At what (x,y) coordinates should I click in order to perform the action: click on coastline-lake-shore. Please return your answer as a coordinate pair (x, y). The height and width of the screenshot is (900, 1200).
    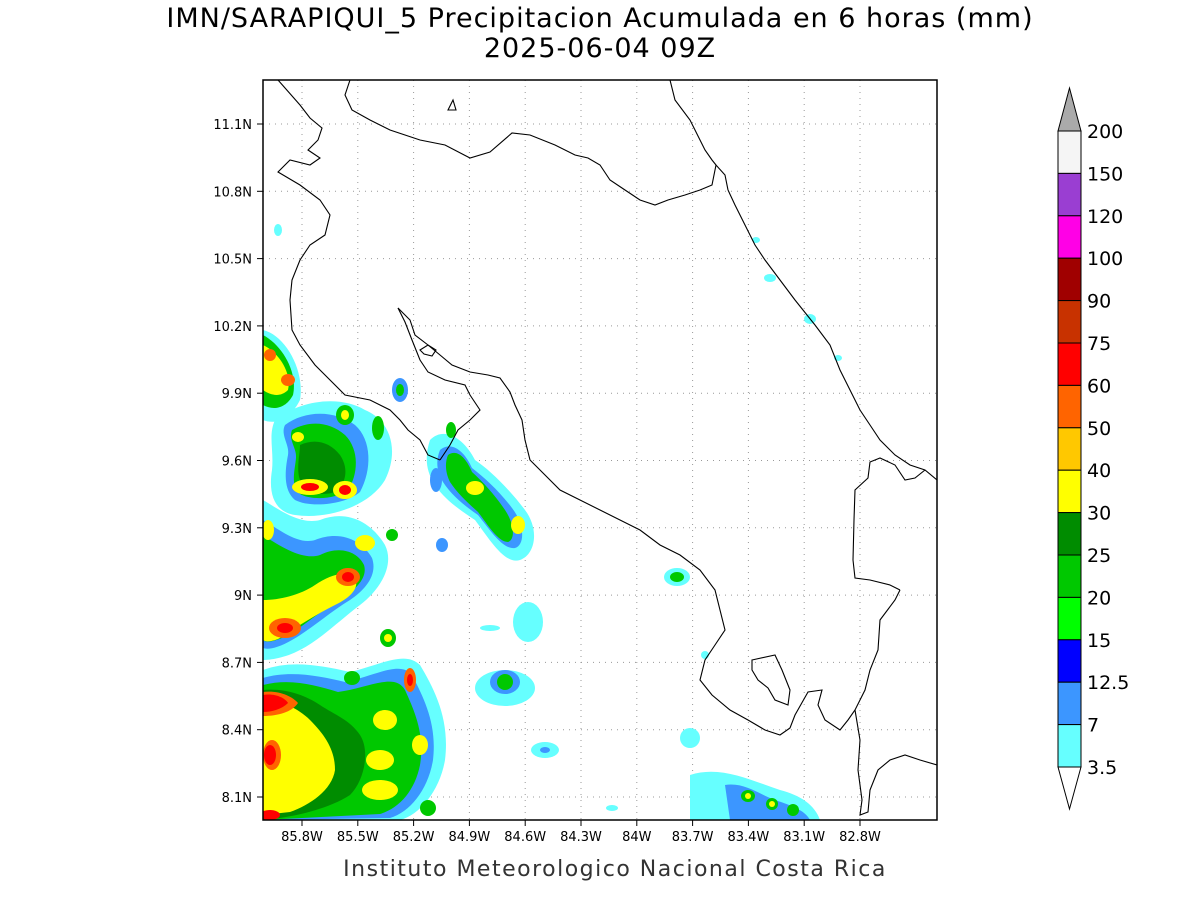
    Looking at the image, I should click on (536, 143).